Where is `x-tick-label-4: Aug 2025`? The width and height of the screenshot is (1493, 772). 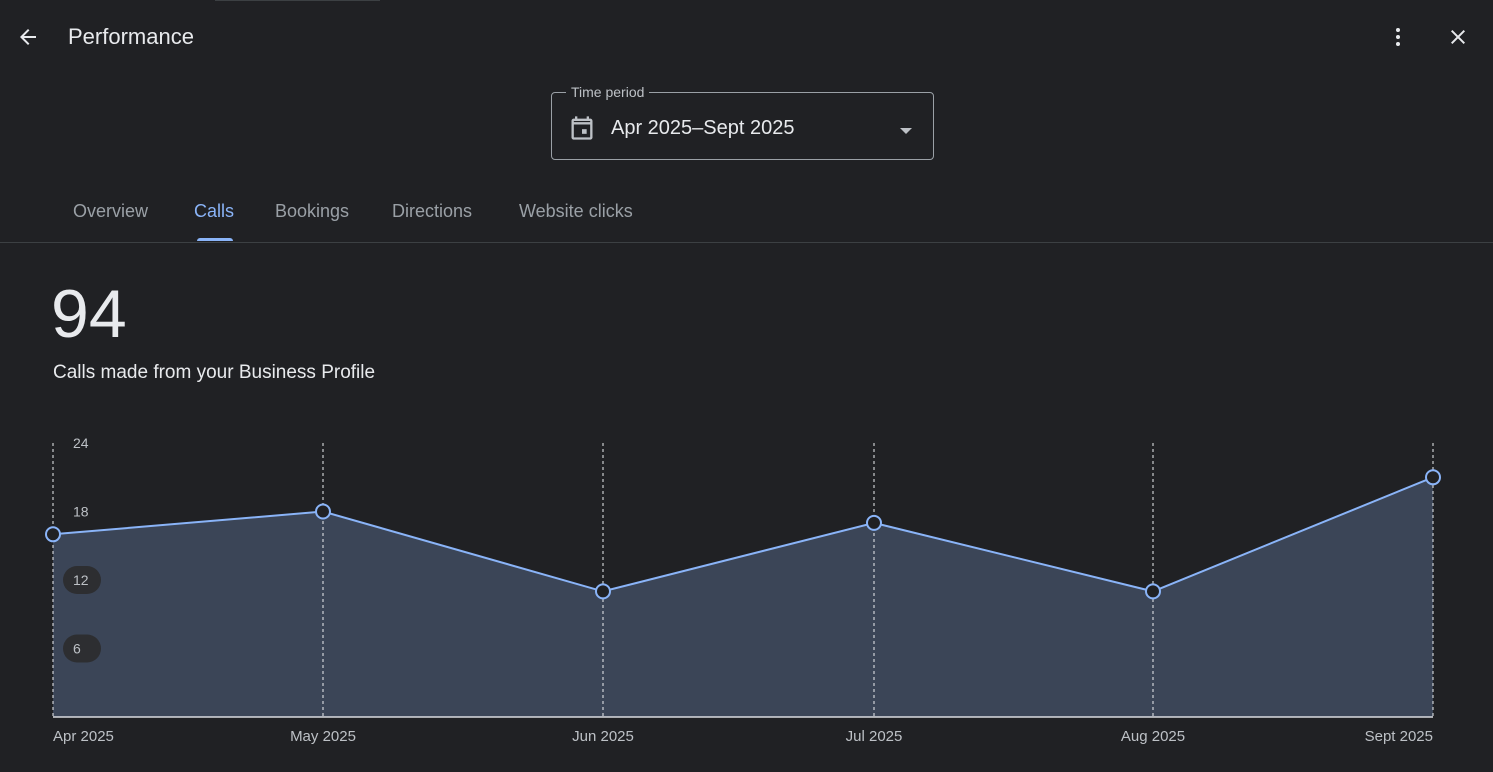 x-tick-label-4: Aug 2025 is located at coordinates (1153, 736).